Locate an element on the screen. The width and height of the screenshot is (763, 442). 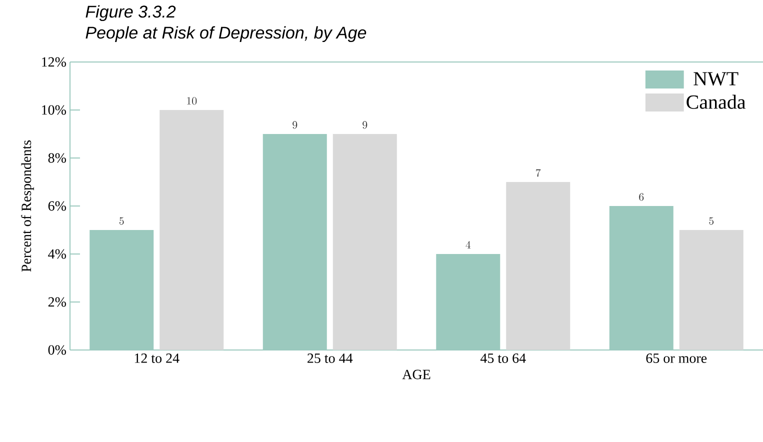
y-tick-label: 0% is located at coordinates (57, 350).